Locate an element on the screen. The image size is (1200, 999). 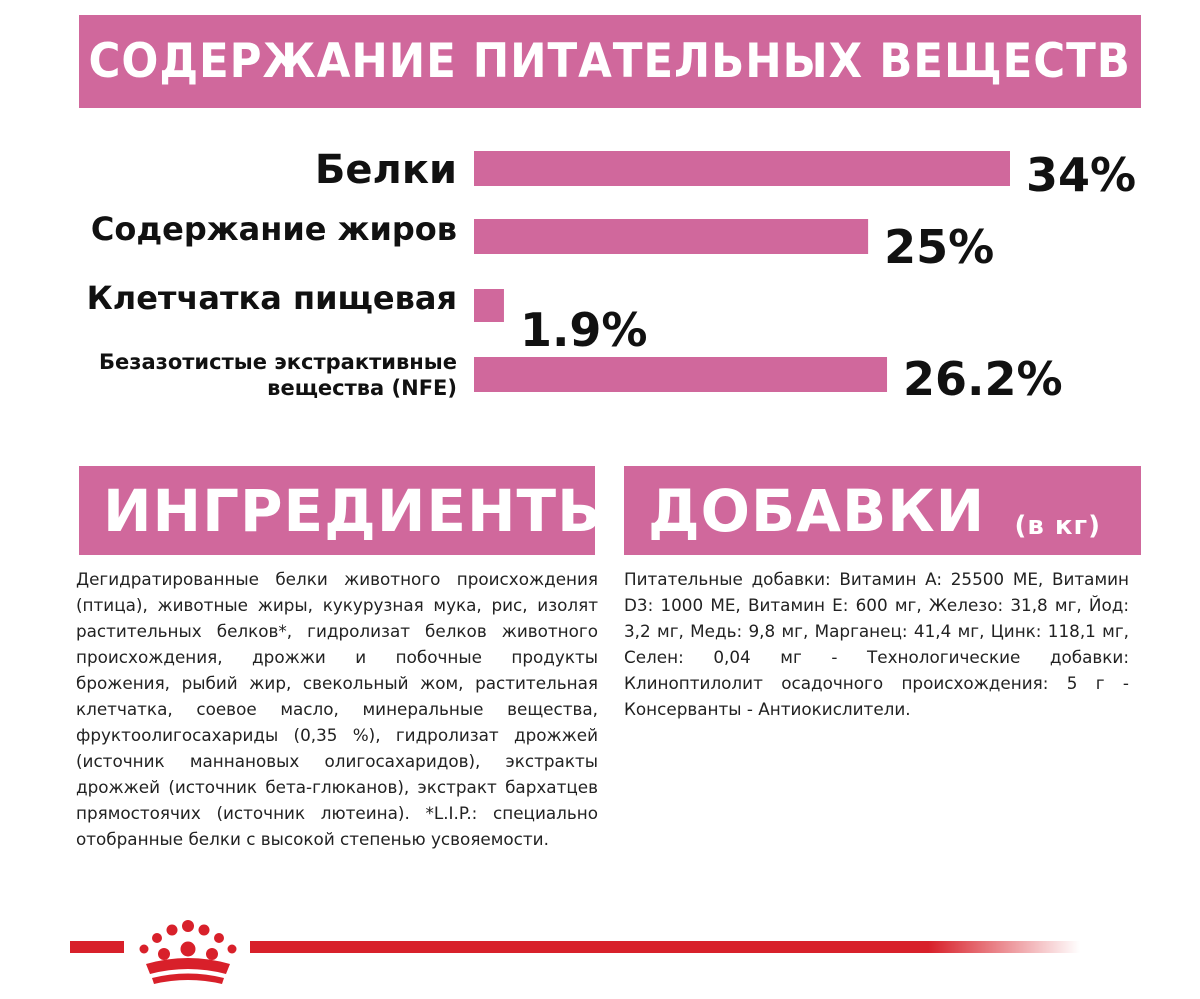
crown-icon is located at coordinates (188, 952).